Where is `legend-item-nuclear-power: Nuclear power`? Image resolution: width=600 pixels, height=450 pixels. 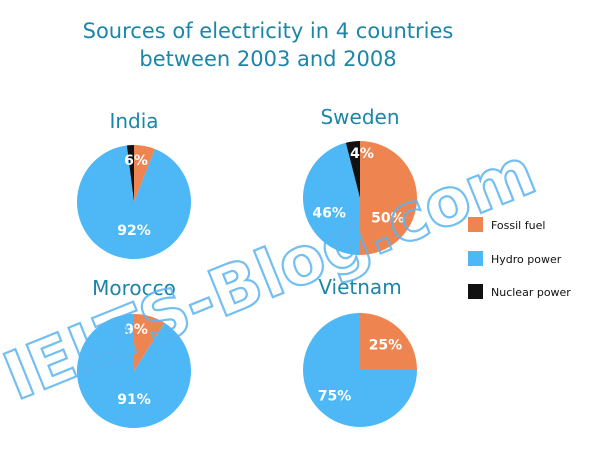 legend-item-nuclear-power: Nuclear power is located at coordinates (519, 291).